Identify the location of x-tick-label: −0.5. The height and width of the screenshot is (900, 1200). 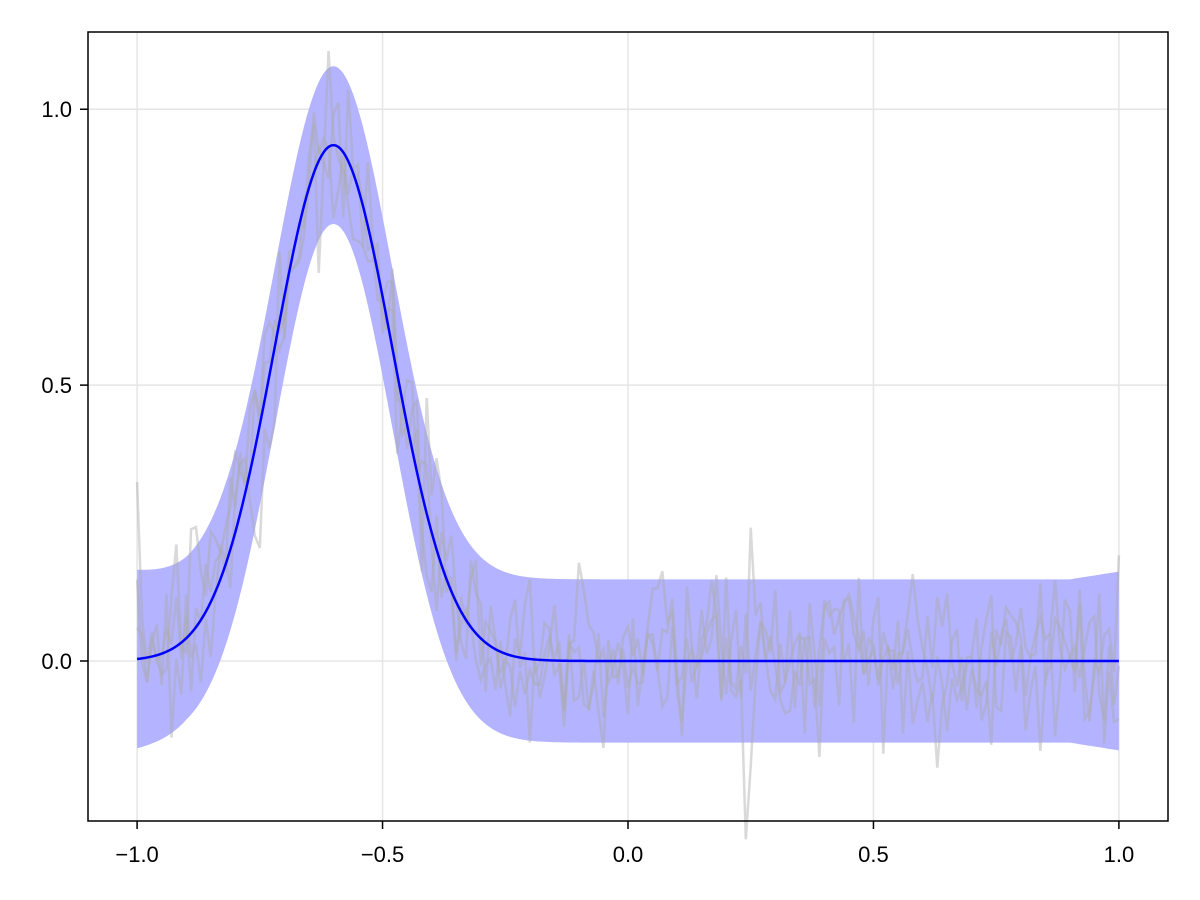
(382, 854).